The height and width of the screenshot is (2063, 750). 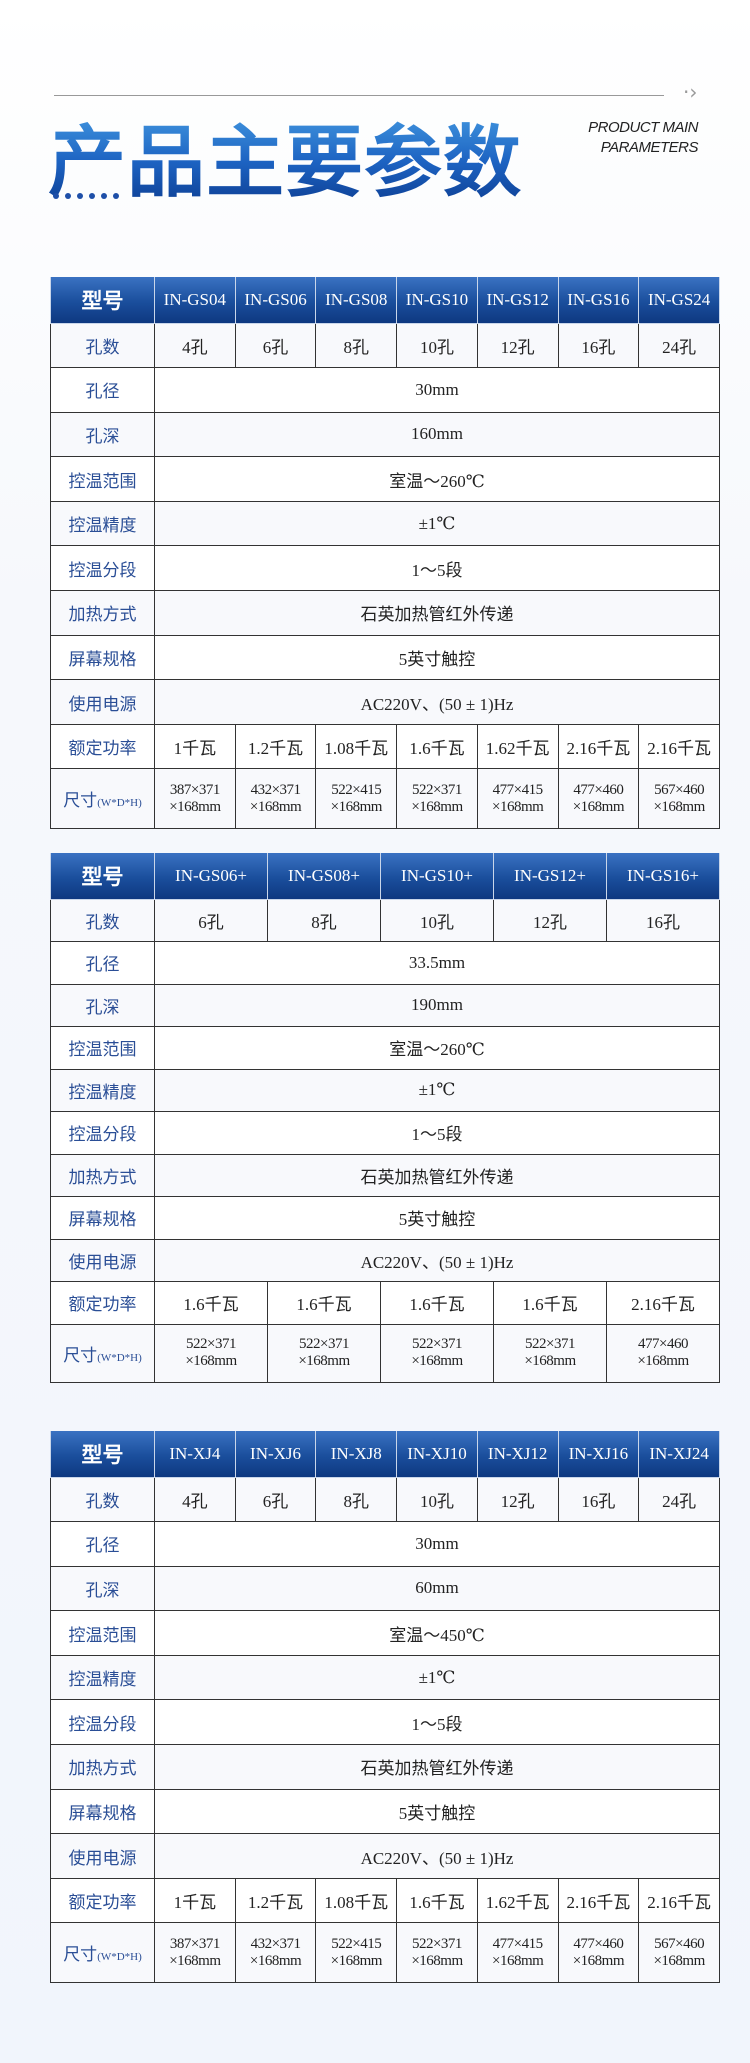 I want to click on table-row: 孔径 30mm, so click(x=385, y=1544).